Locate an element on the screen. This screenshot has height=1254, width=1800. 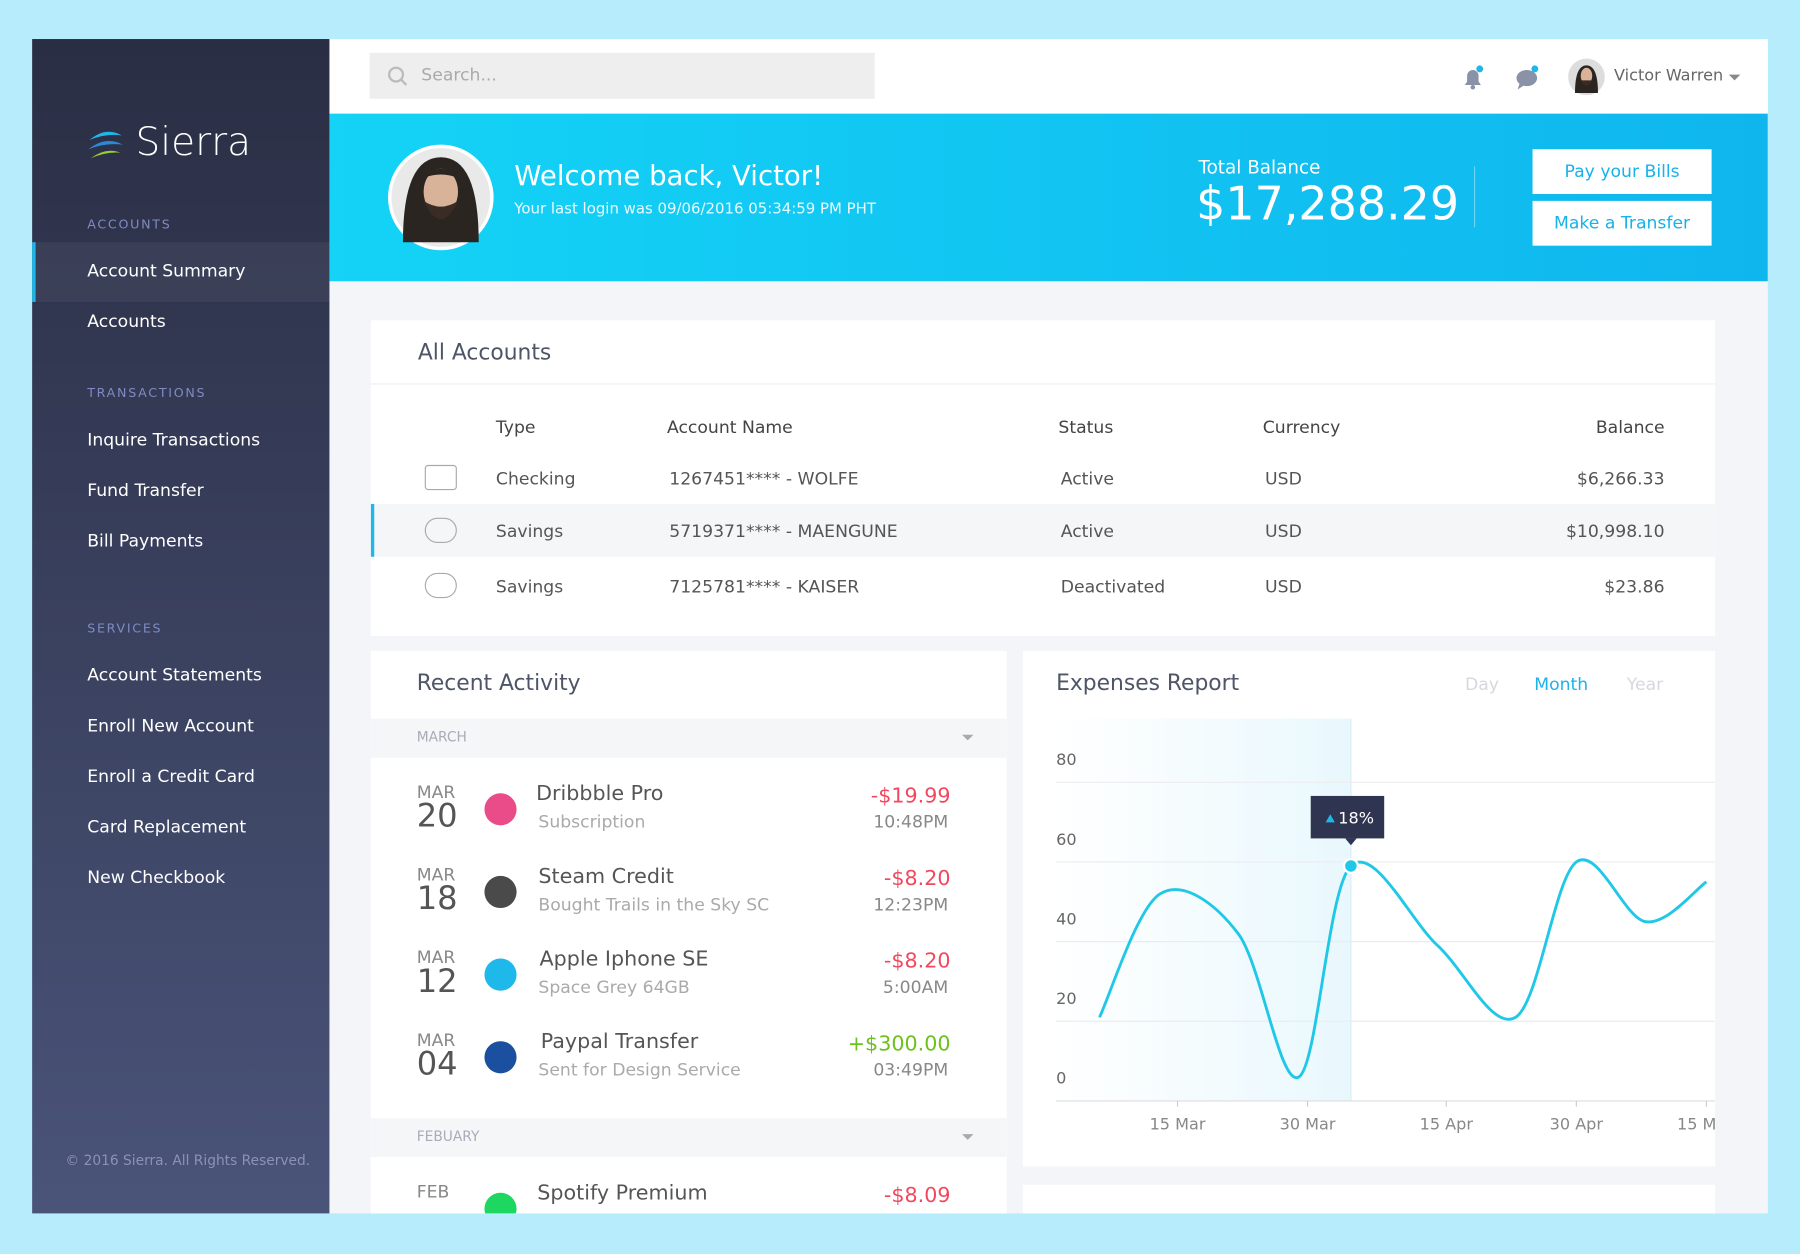
tooltip is located at coordinates (1347, 817).